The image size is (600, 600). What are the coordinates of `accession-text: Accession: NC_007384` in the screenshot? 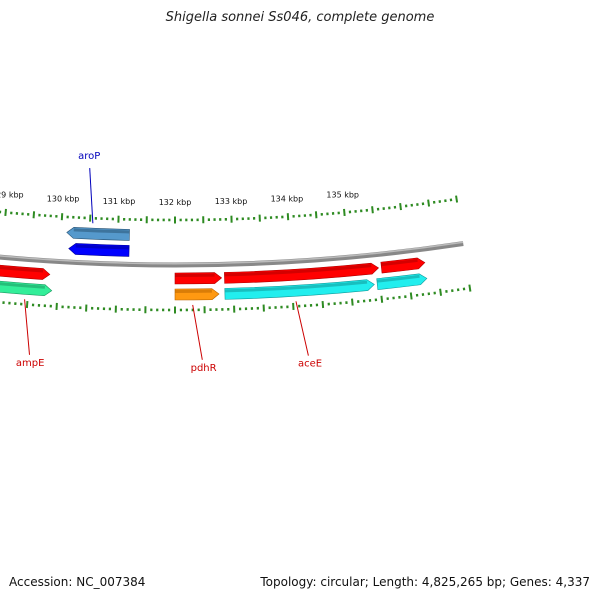 It's located at (77, 582).